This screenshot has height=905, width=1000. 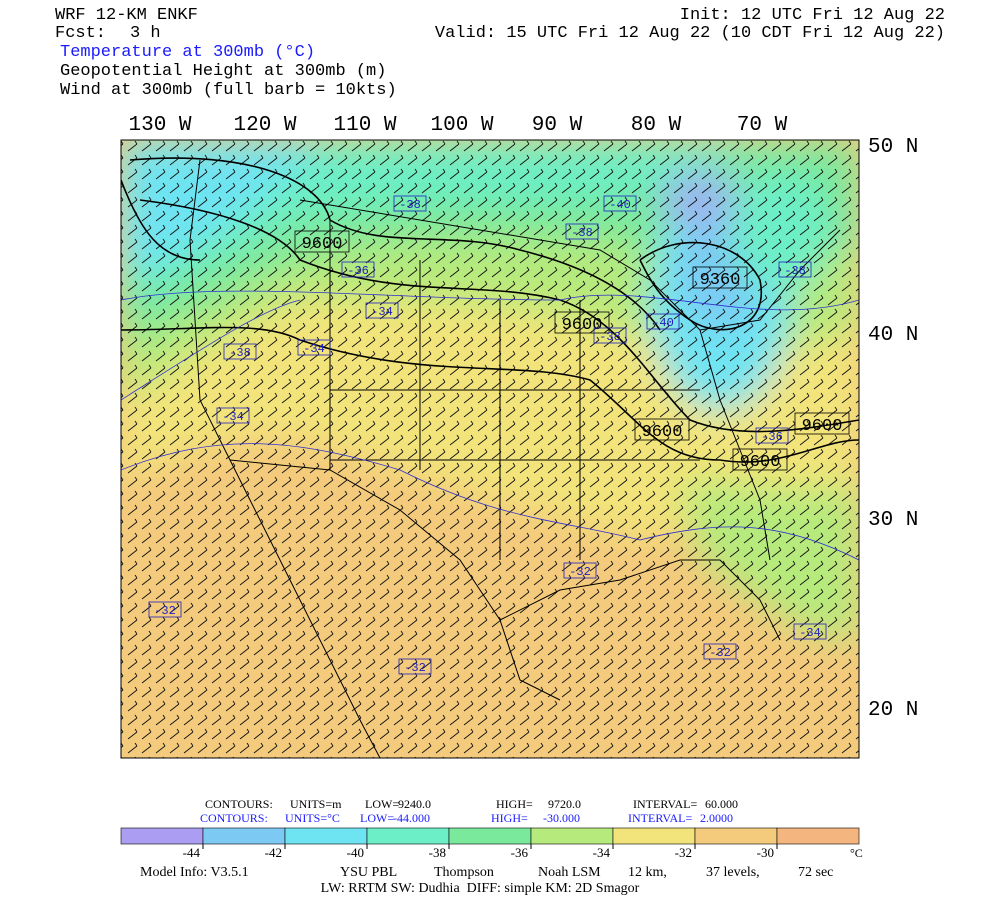 What do you see at coordinates (461, 125) in the screenshot?
I see `longitude-label: 100 W` at bounding box center [461, 125].